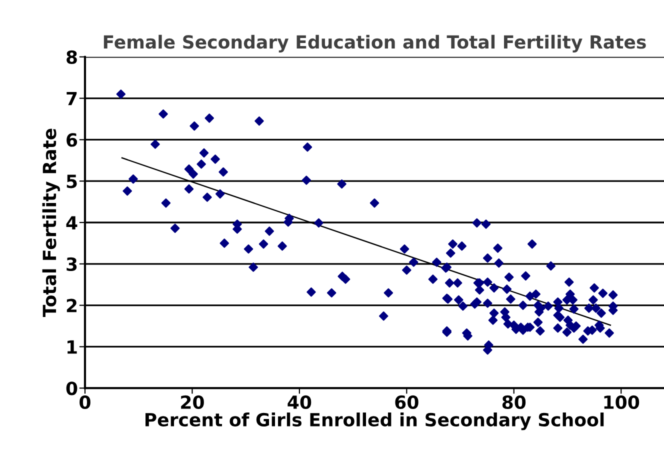  I want to click on x-tick-label: 20, so click(192, 402).